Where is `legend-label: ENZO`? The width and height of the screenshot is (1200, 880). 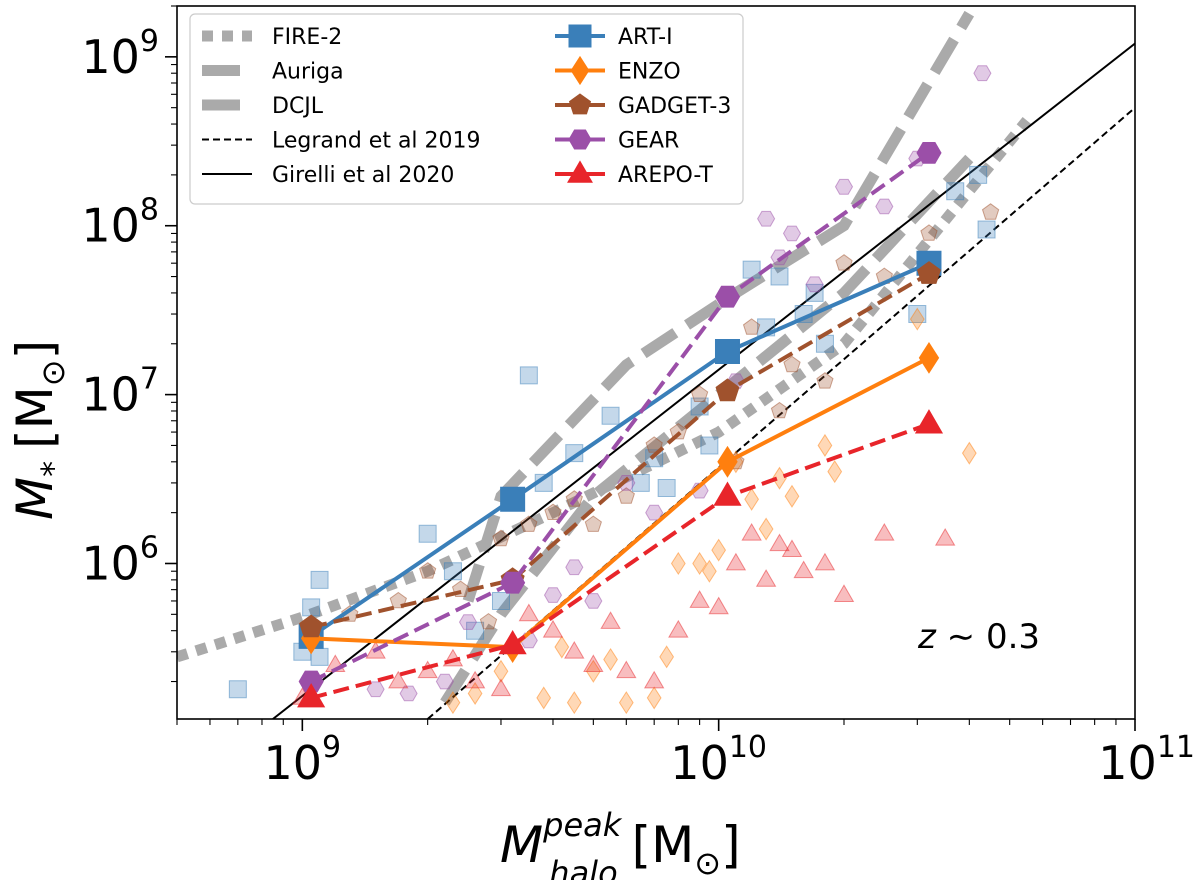 legend-label: ENZO is located at coordinates (649, 72).